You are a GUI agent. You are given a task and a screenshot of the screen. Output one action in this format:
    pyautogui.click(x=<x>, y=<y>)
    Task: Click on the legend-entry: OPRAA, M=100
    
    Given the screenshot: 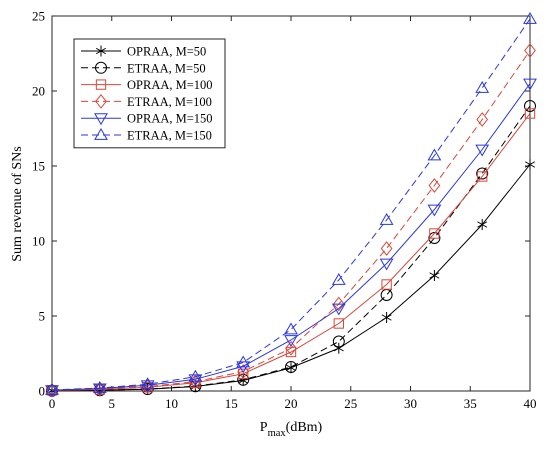 What is the action you would take?
    pyautogui.click(x=147, y=85)
    